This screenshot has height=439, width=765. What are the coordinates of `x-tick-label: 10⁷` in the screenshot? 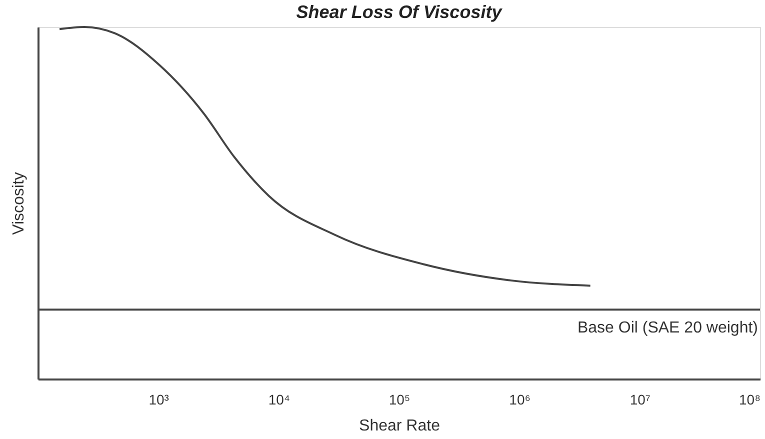 It's located at (640, 400).